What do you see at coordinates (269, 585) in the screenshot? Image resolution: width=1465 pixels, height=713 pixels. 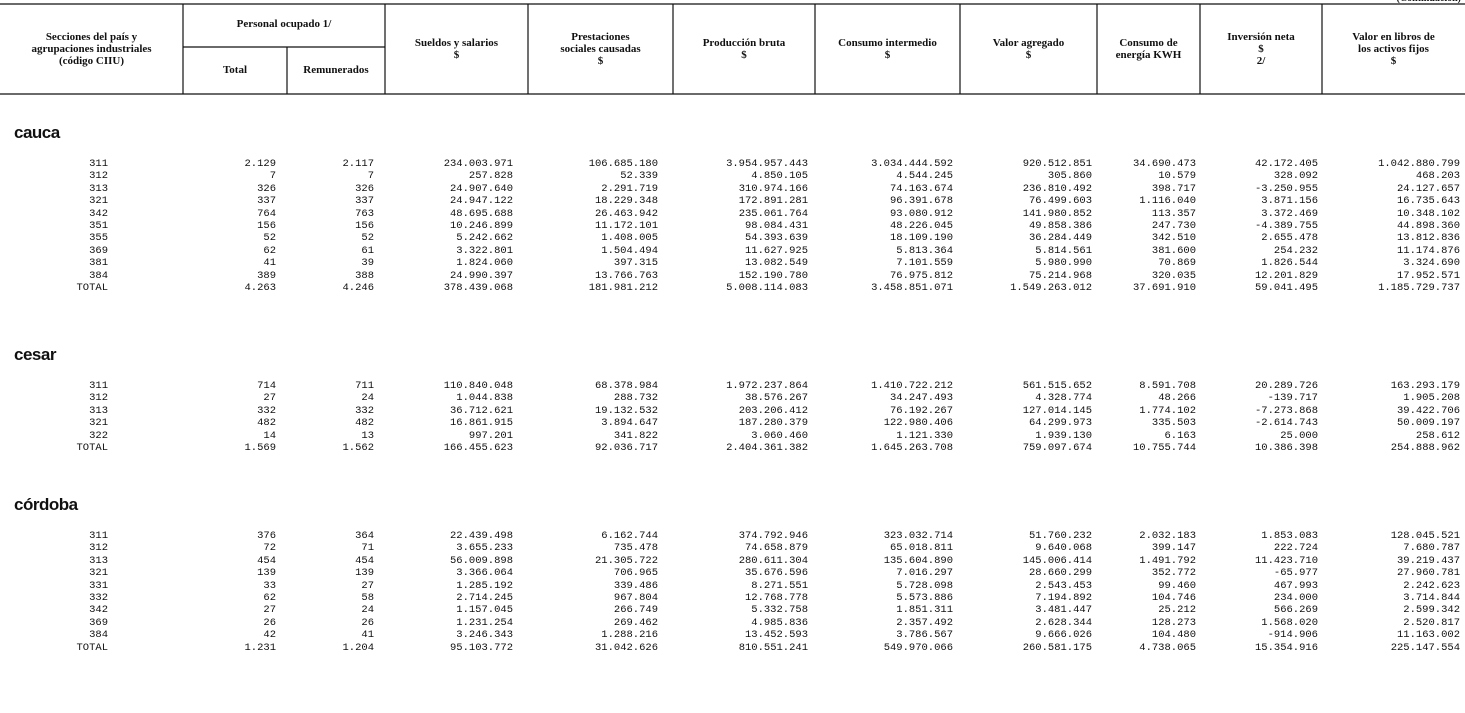 I see `cell-value: 33` at bounding box center [269, 585].